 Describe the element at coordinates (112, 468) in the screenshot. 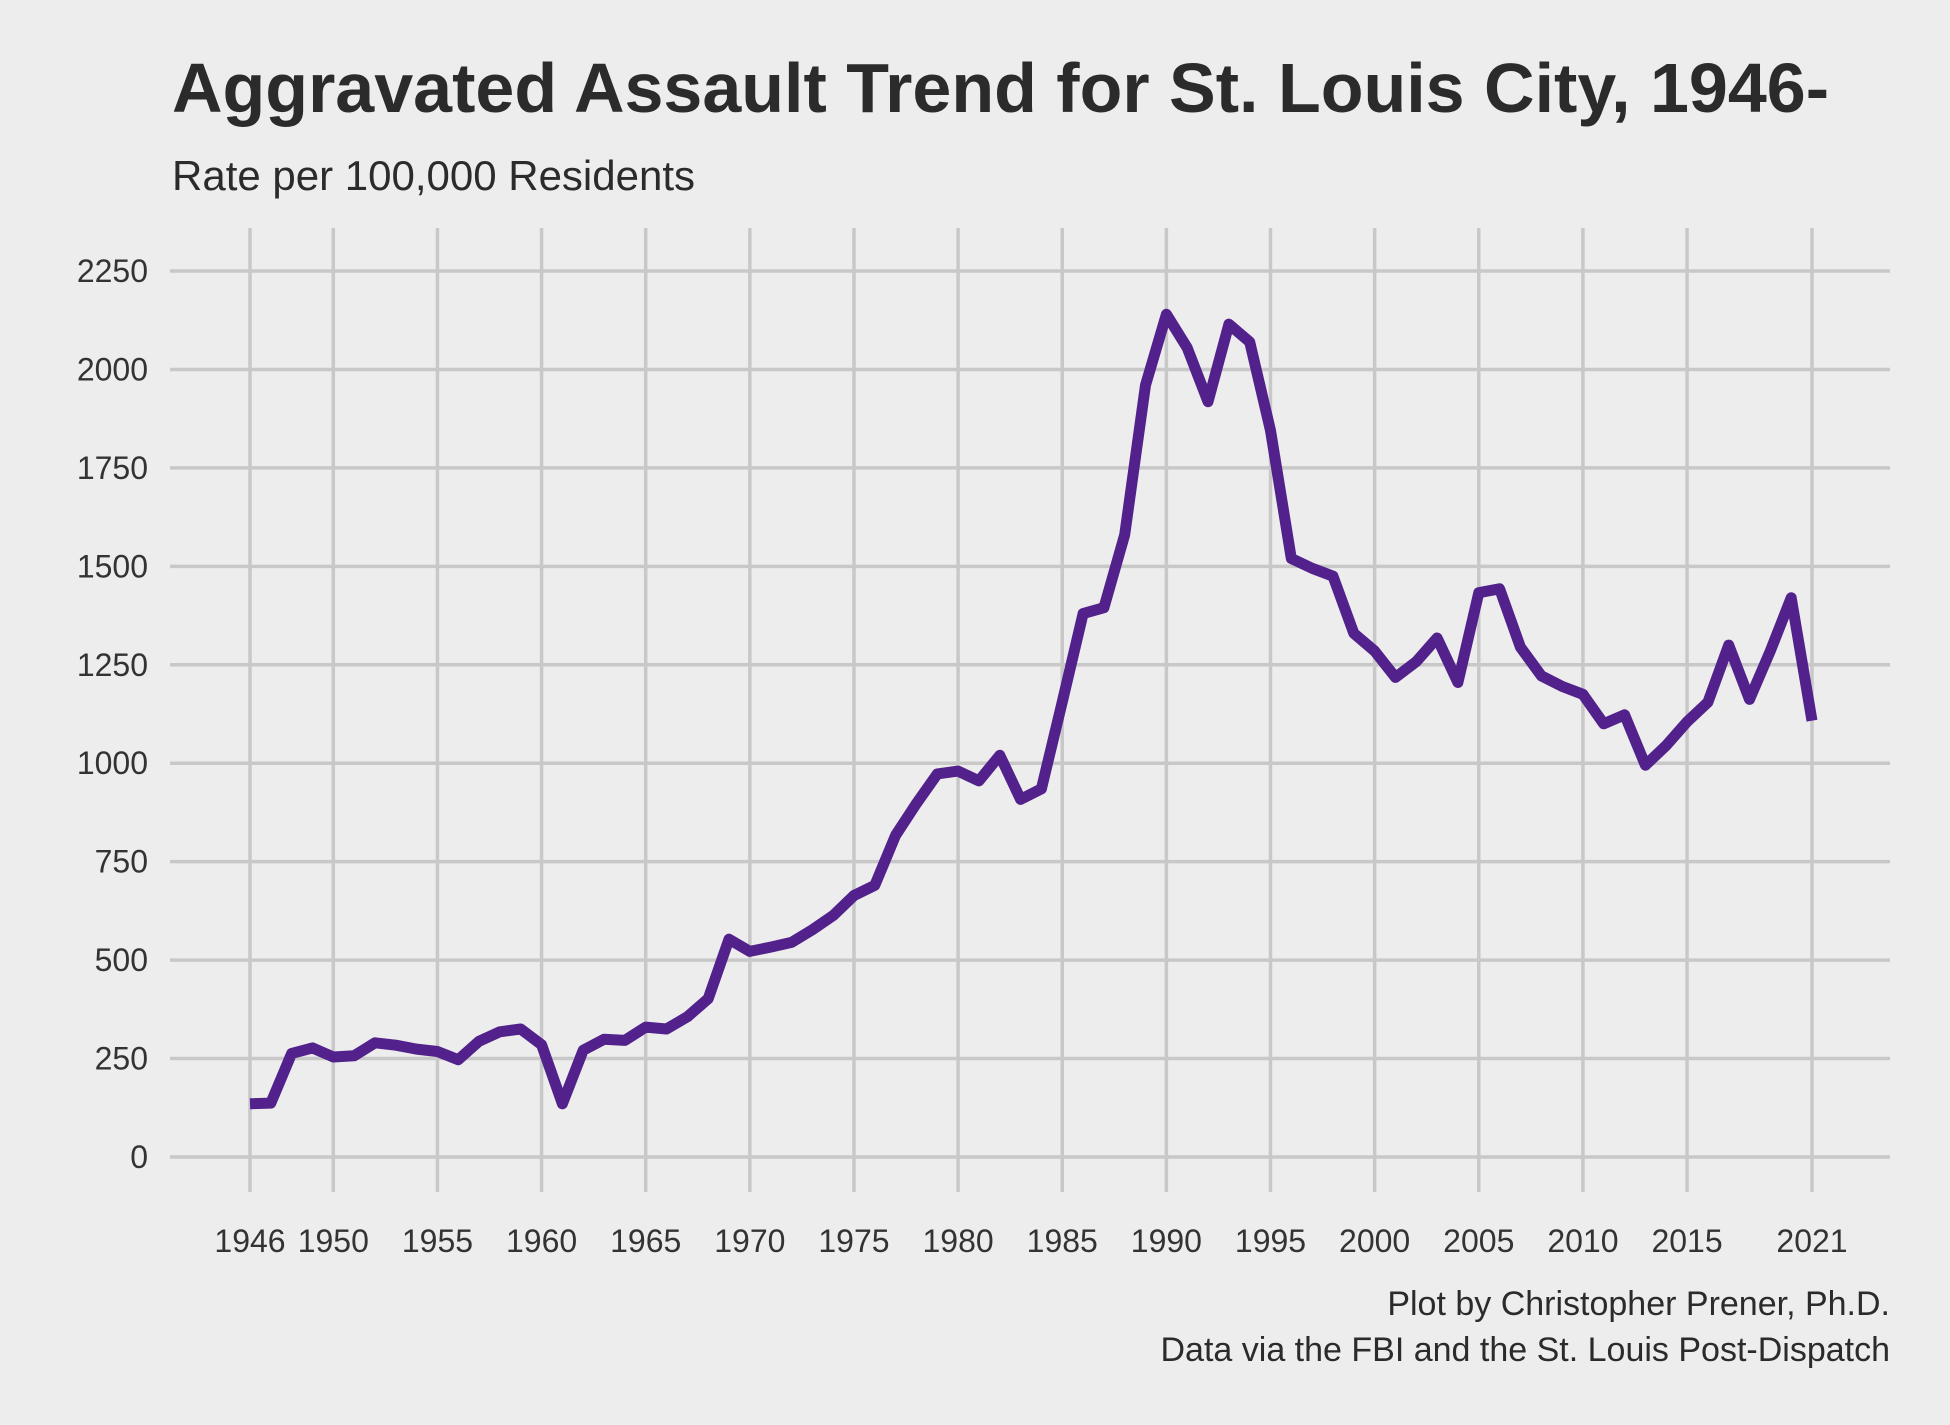

I see `y-tick-label-1750: 1750` at that location.